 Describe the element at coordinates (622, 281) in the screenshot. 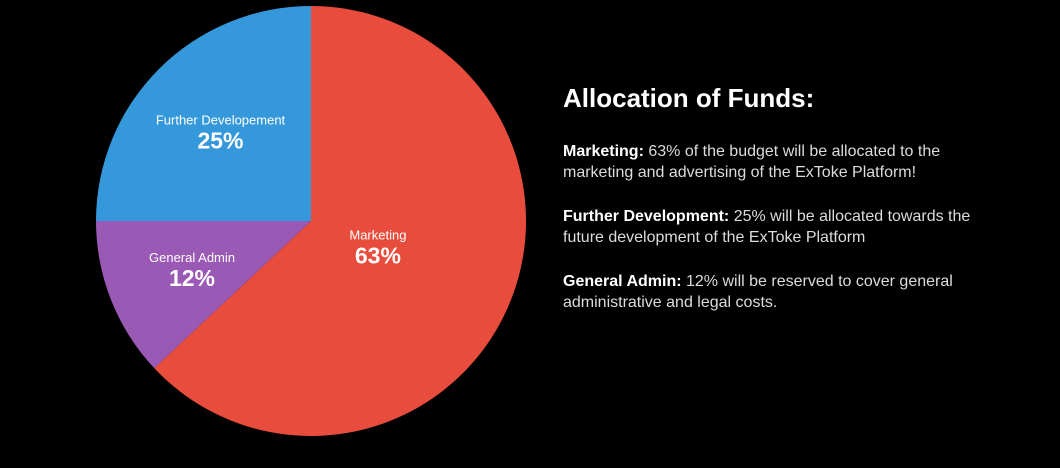

I see `allocation-item-label: General Admin:` at that location.